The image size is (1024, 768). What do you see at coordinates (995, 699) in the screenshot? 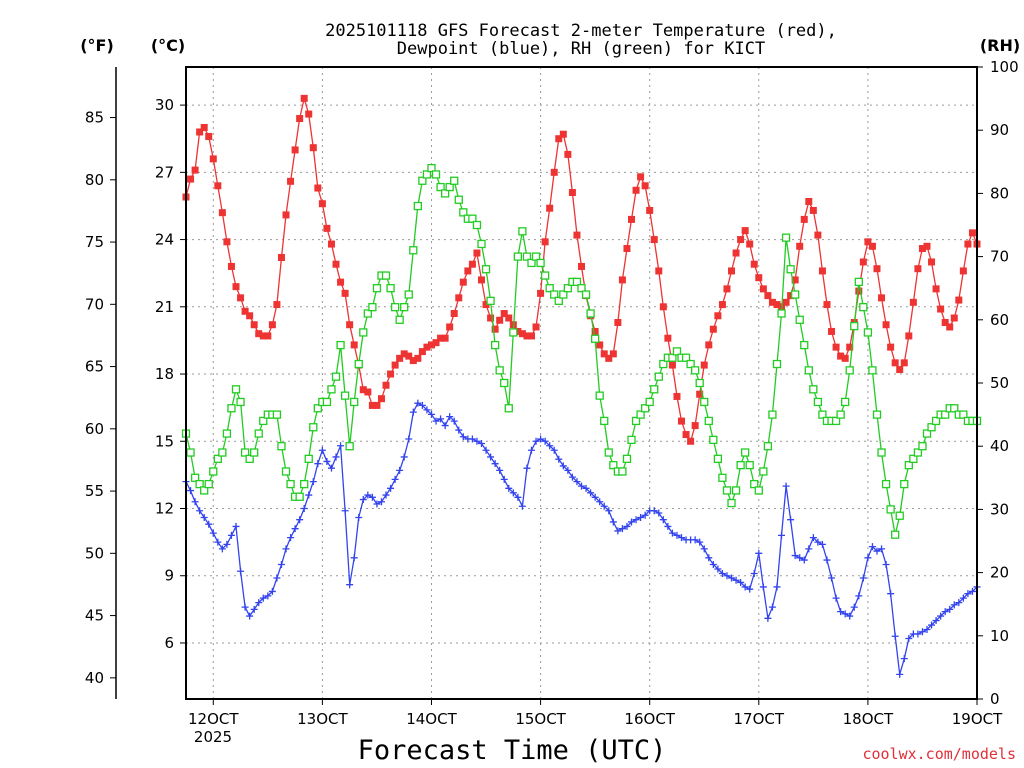
I see `rh-tick-label: 0` at bounding box center [995, 699].